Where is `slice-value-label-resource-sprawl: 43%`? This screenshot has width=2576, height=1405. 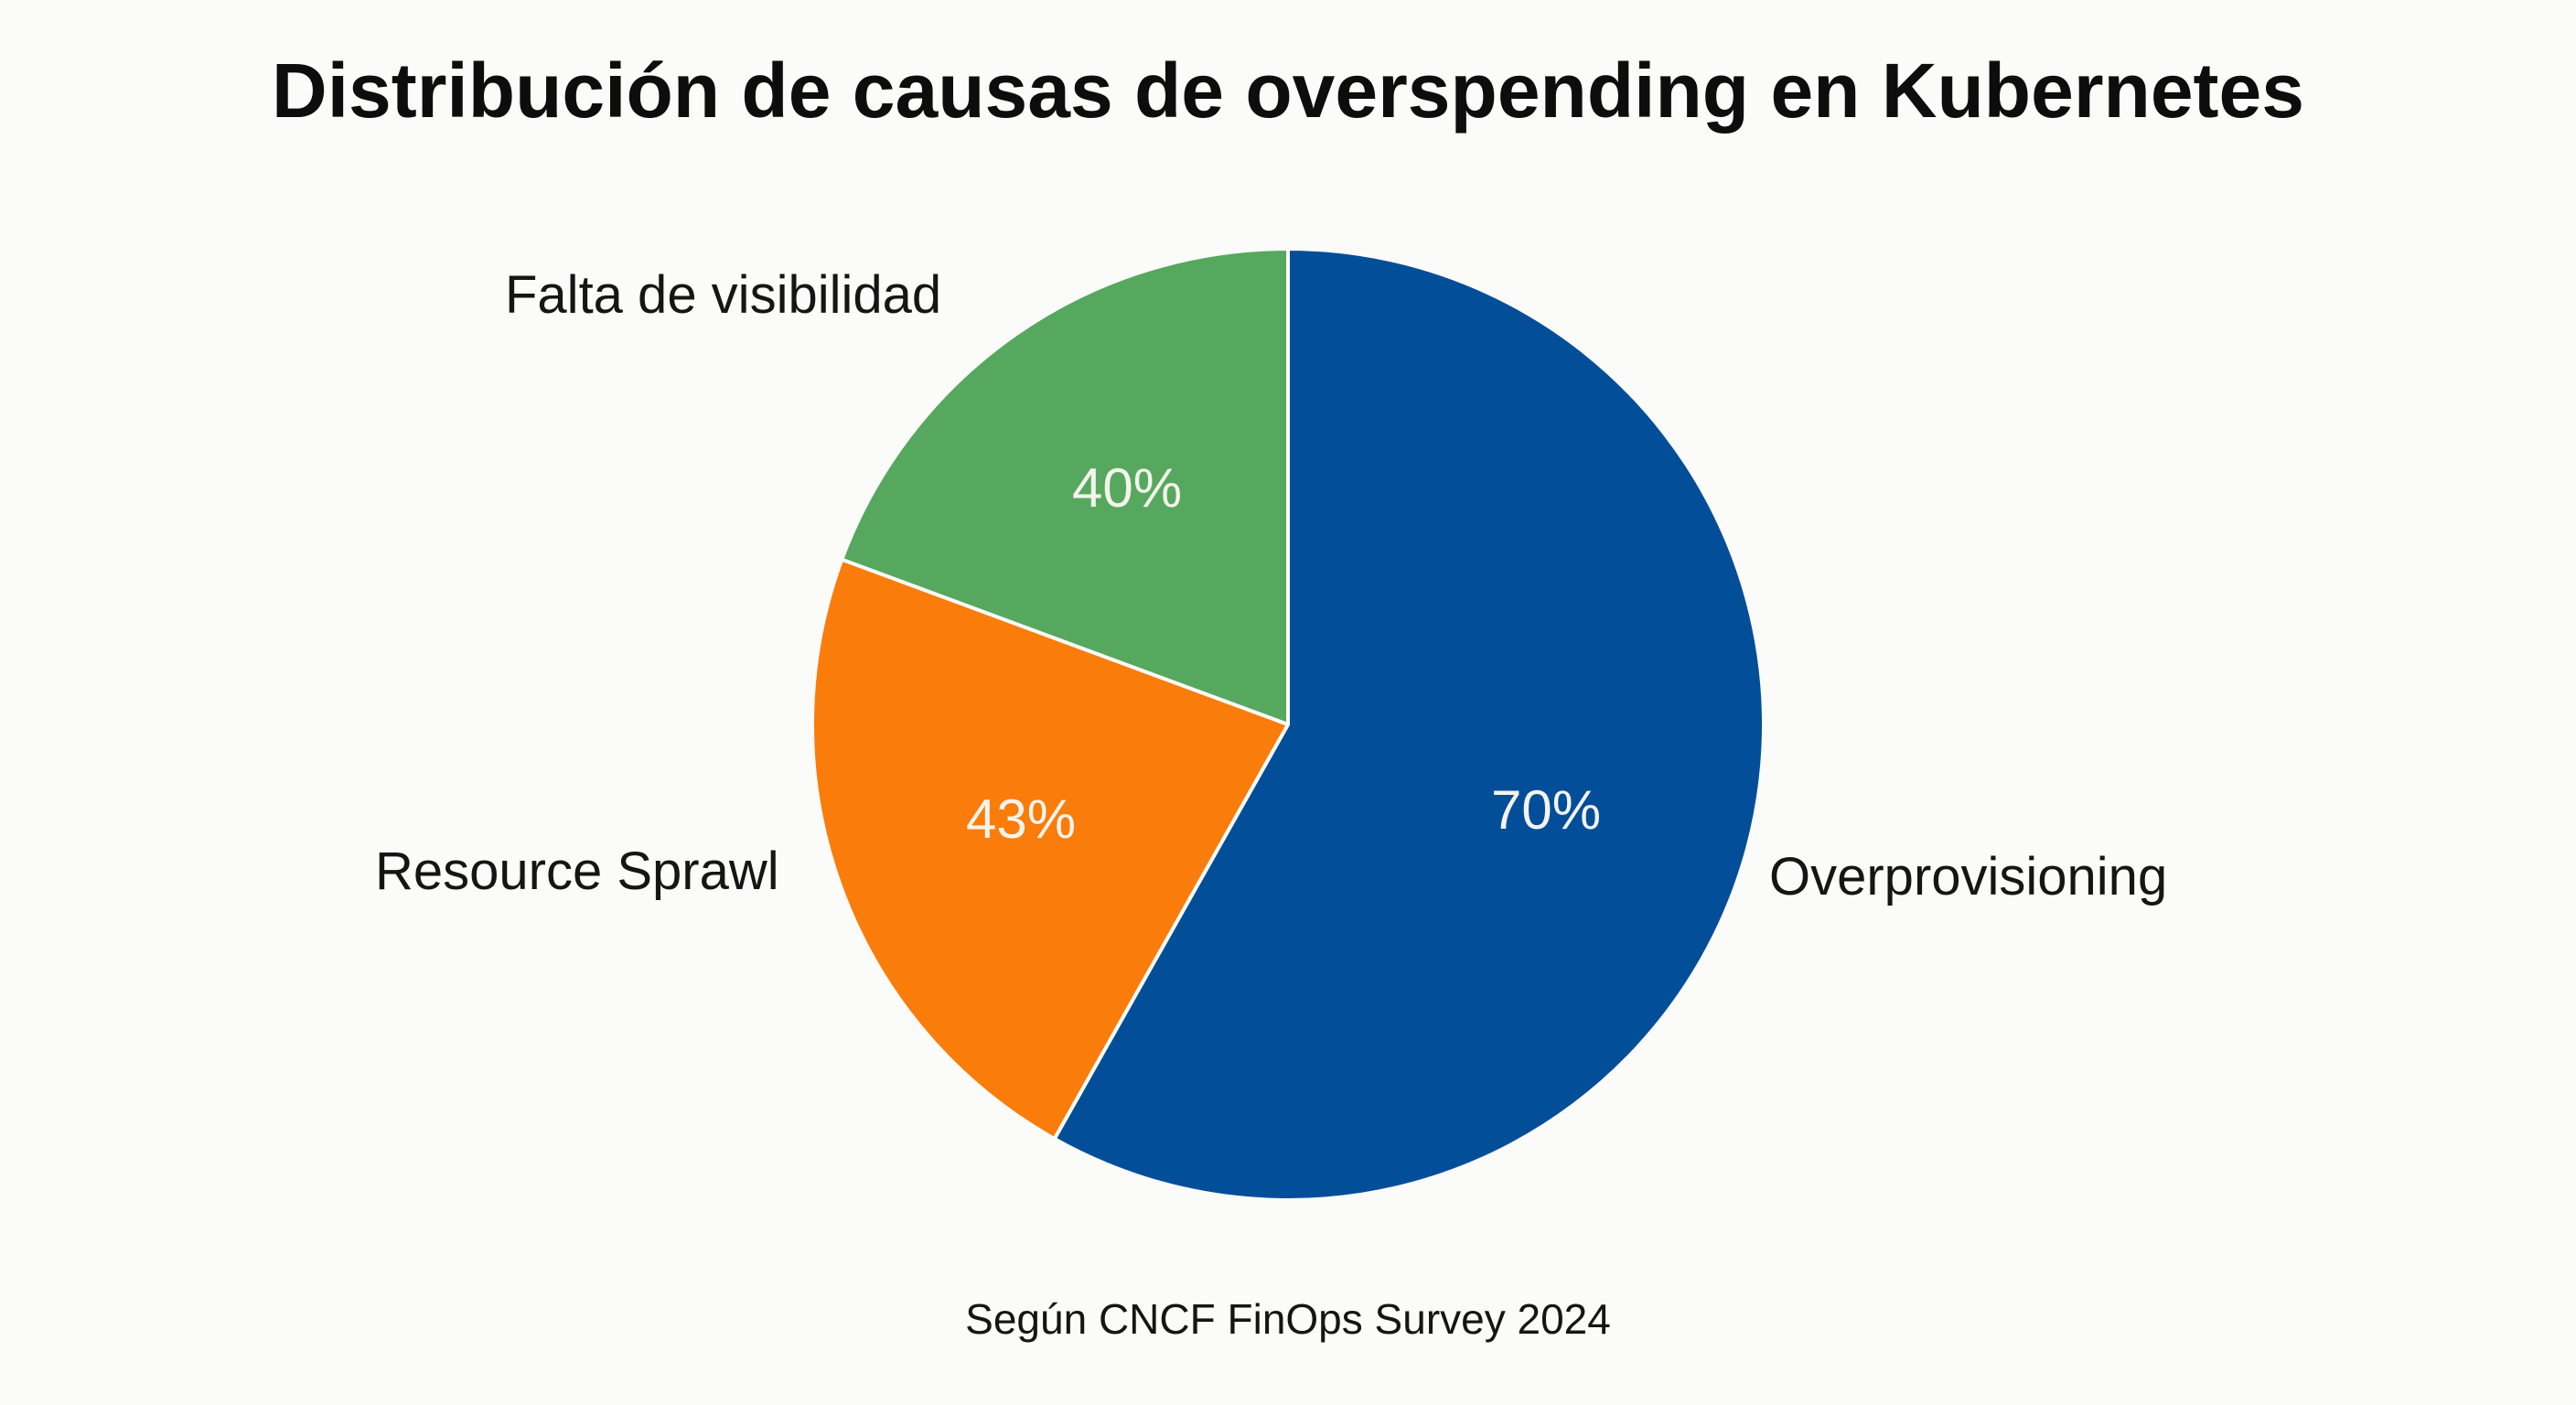
slice-value-label-resource-sprawl: 43% is located at coordinates (1021, 819).